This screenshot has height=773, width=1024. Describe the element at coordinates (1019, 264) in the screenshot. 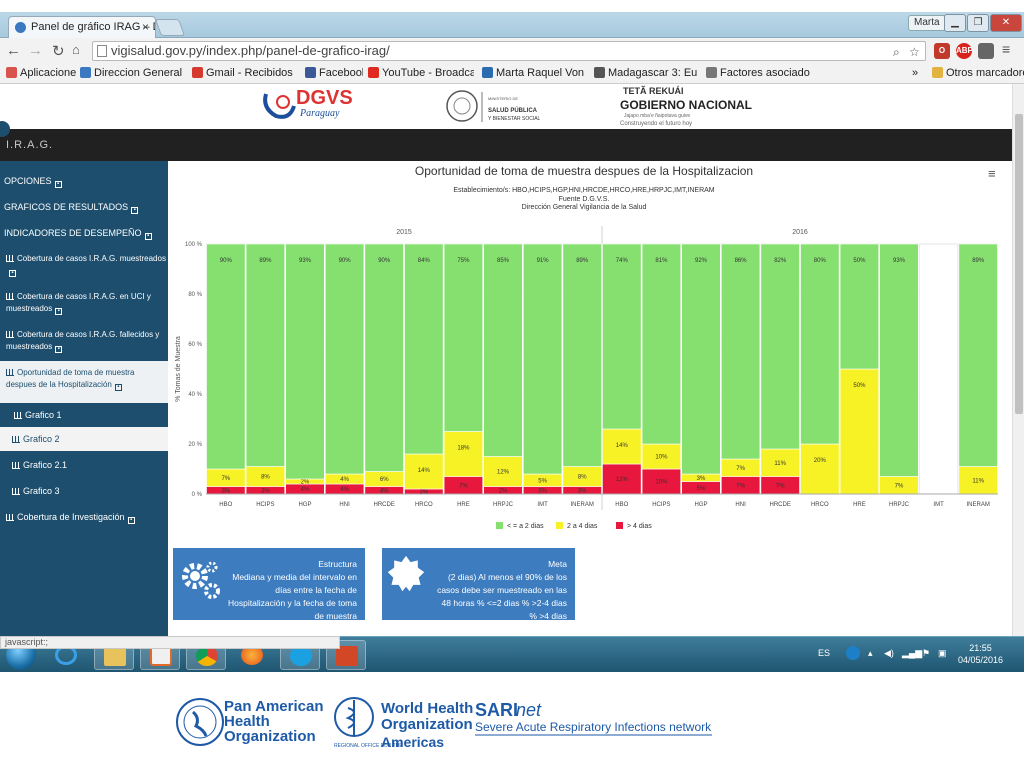

I see `scrollbar-thumb` at that location.